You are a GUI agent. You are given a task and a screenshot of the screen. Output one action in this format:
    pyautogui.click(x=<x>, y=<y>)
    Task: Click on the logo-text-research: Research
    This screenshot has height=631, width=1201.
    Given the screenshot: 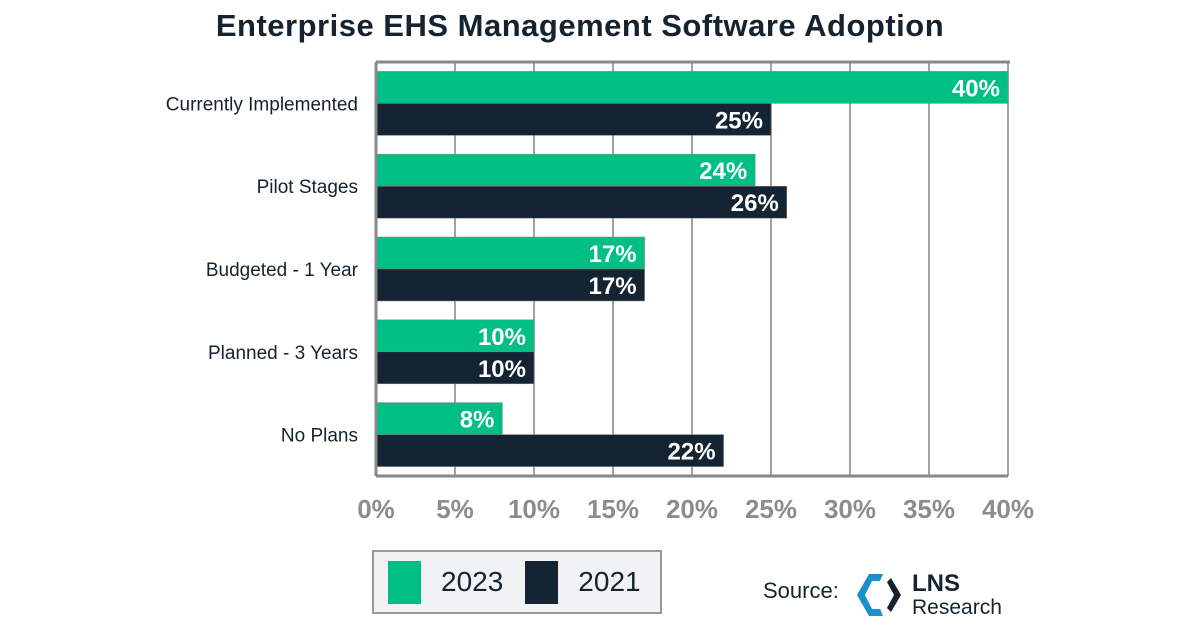 What is the action you would take?
    pyautogui.click(x=957, y=607)
    